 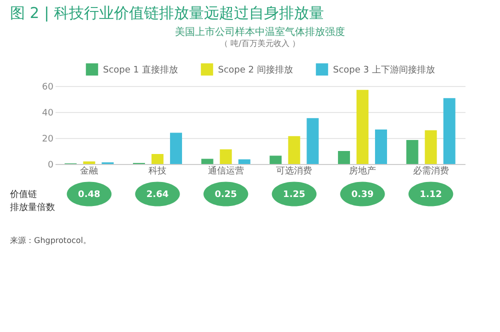 I want to click on y-tick-label: 0, so click(x=51, y=165).